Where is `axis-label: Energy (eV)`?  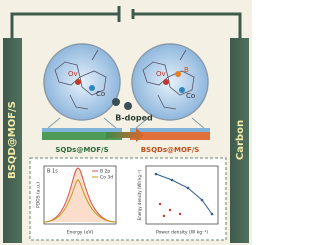 axis-label: Energy (eV) is located at coordinates (80, 233).